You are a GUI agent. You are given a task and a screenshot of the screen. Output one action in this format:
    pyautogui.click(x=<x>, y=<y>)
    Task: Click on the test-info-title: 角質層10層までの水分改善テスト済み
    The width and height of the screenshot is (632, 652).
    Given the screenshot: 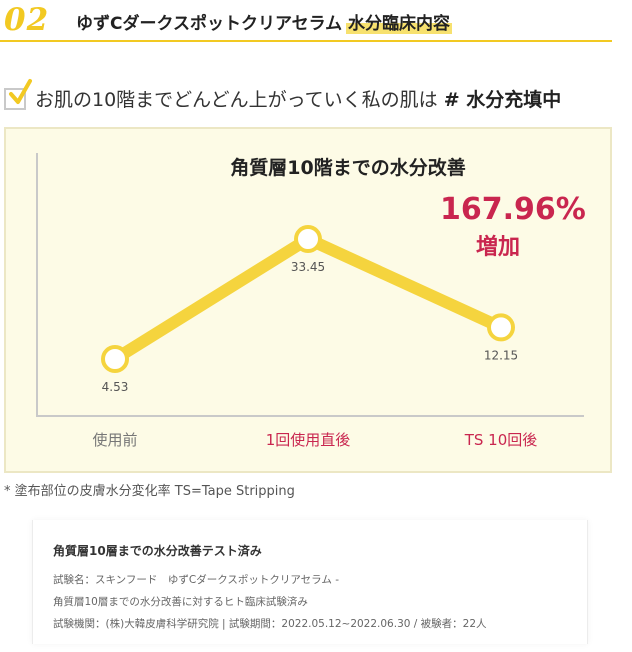 What is the action you would take?
    pyautogui.click(x=157, y=551)
    